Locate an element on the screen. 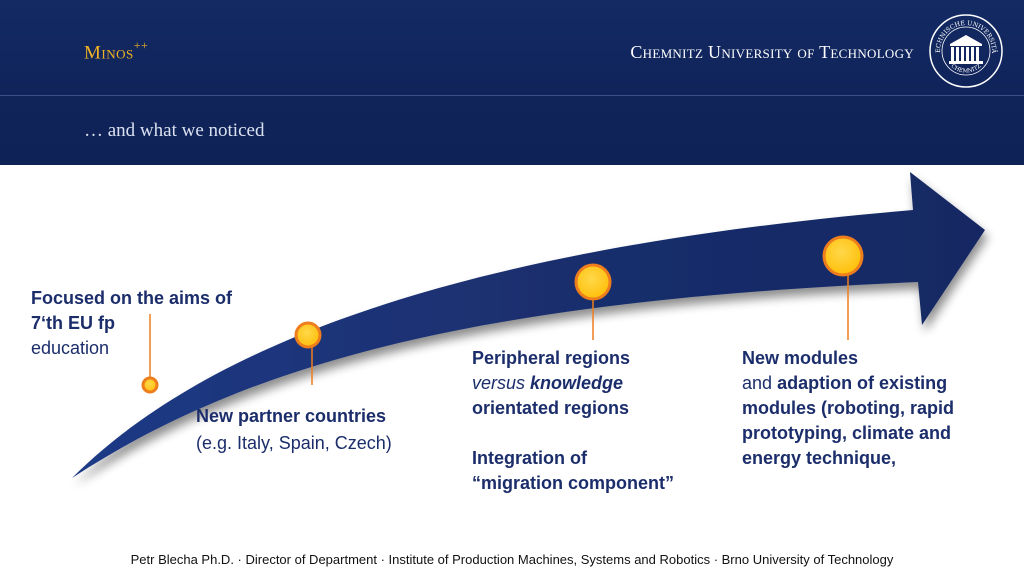  milestone-3-line-4: Integration of is located at coordinates (529, 458).